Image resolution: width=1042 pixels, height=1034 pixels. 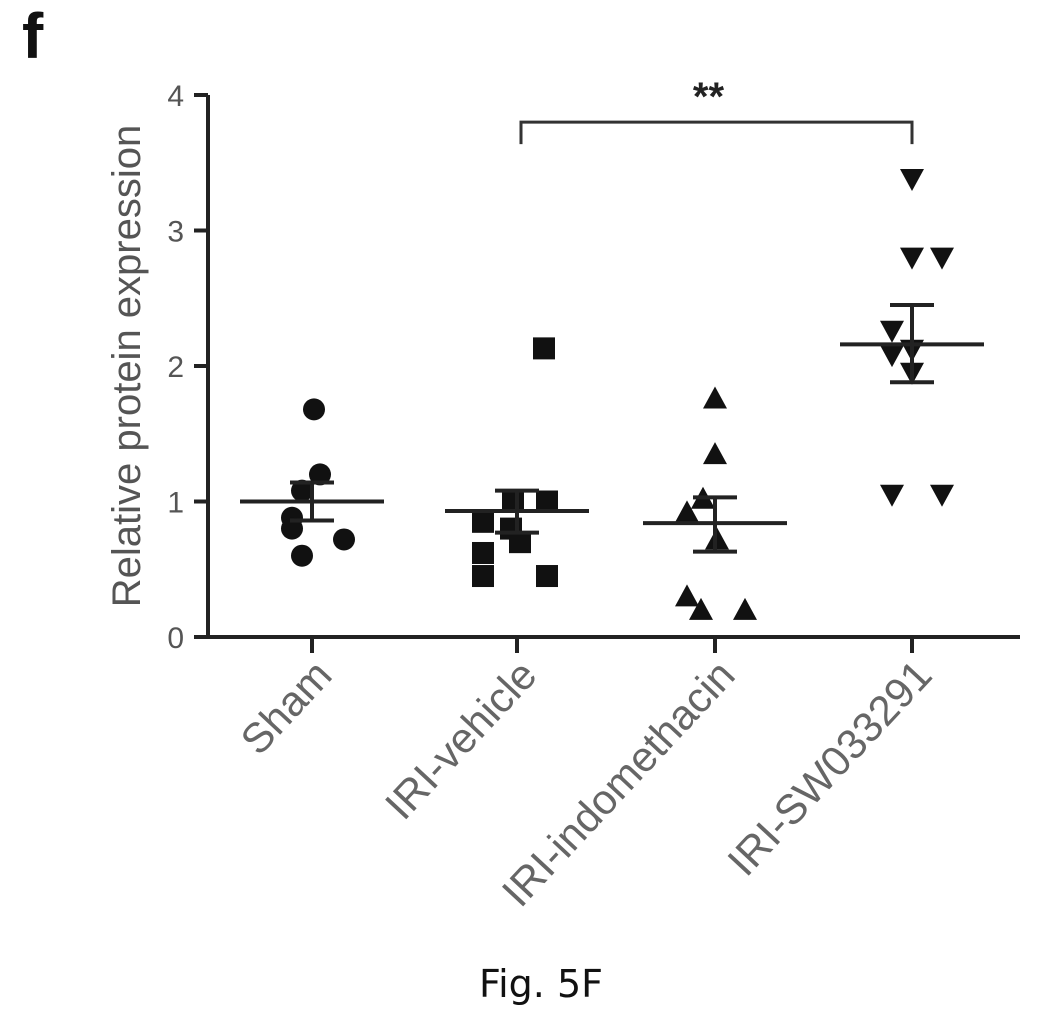 What do you see at coordinates (175, 96) in the screenshot?
I see `y-tick-label: 4` at bounding box center [175, 96].